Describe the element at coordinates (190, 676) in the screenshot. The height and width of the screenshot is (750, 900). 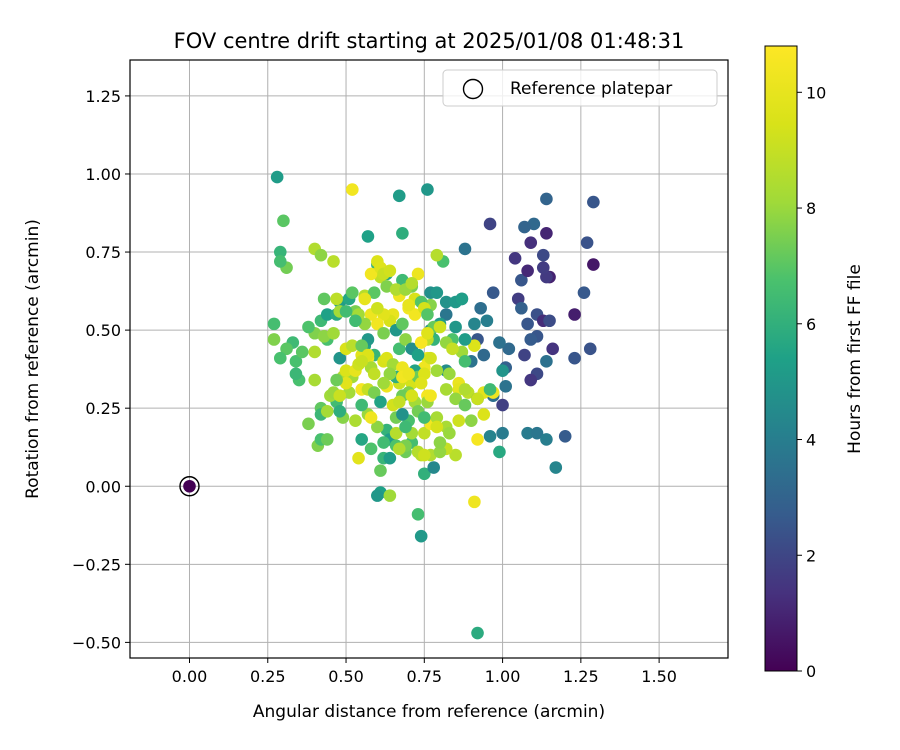
I see `x-tick-label: 0.00` at that location.